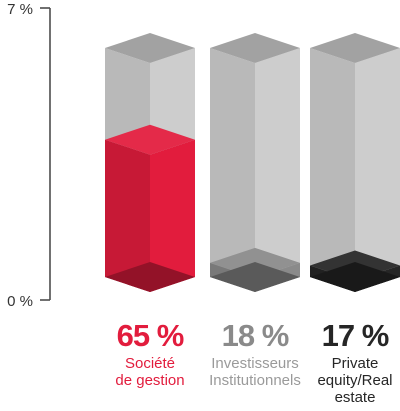  Describe the element at coordinates (150, 139) in the screenshot. I see `bar-fill-top-face` at that location.